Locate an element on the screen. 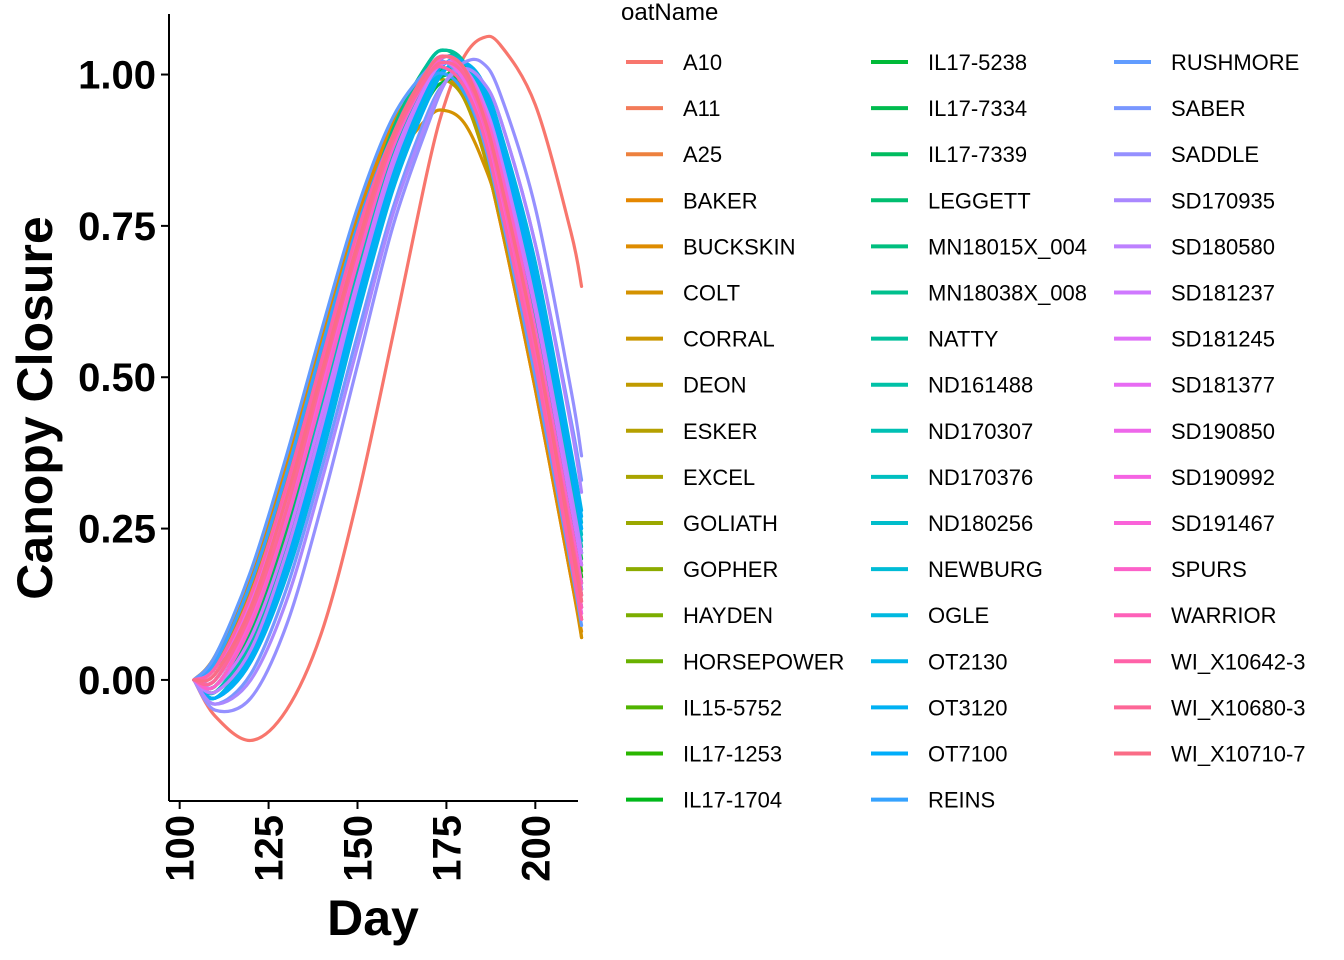 The height and width of the screenshot is (960, 1344). legend-item-reins: REINS is located at coordinates (933, 800).